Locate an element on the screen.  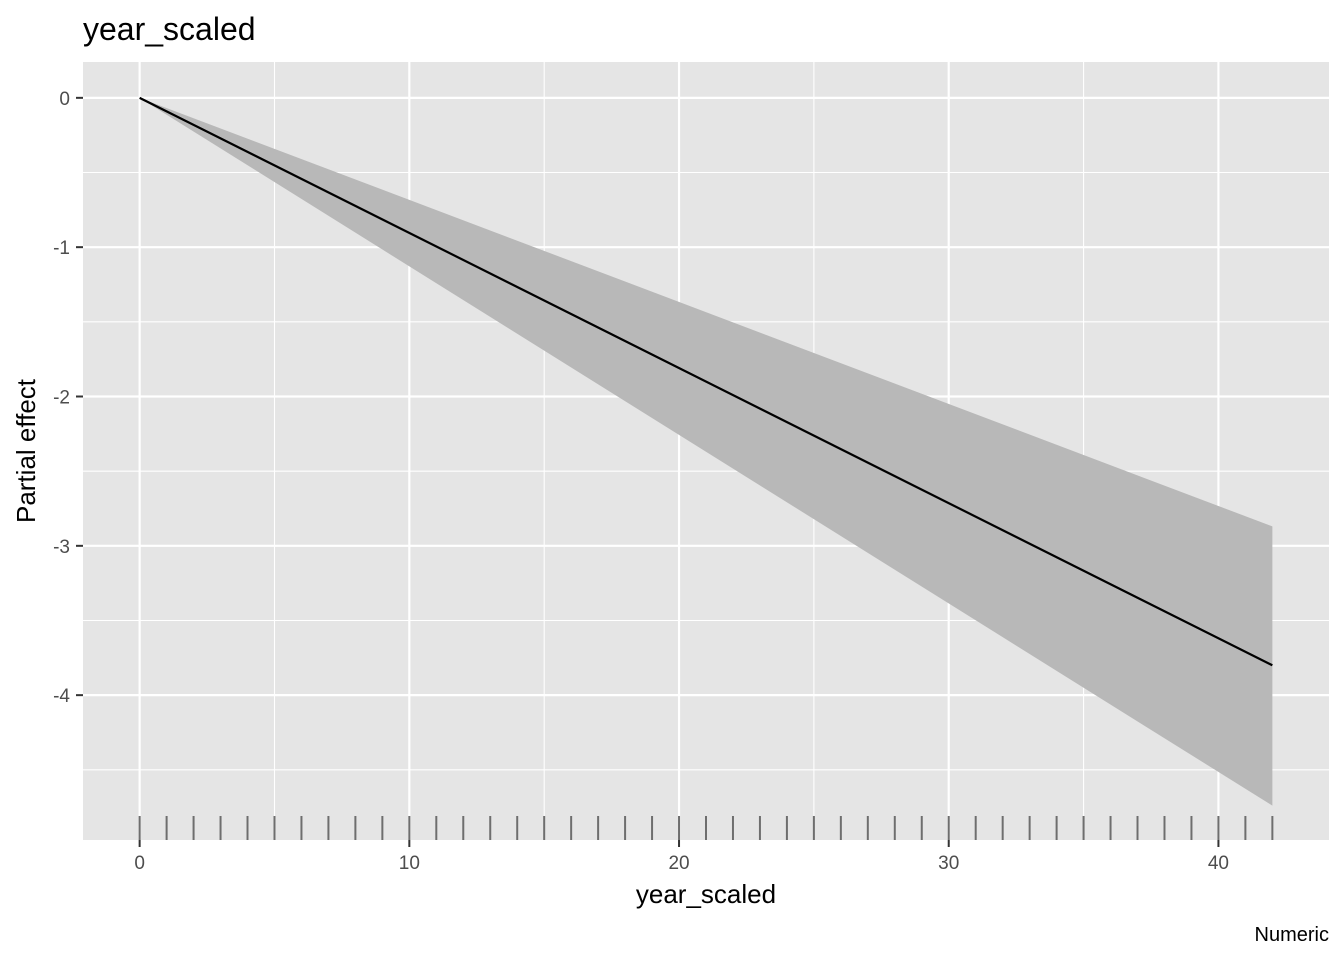
y-axis: 0 -1 -2 -3 -4 is located at coordinates (68, 398).